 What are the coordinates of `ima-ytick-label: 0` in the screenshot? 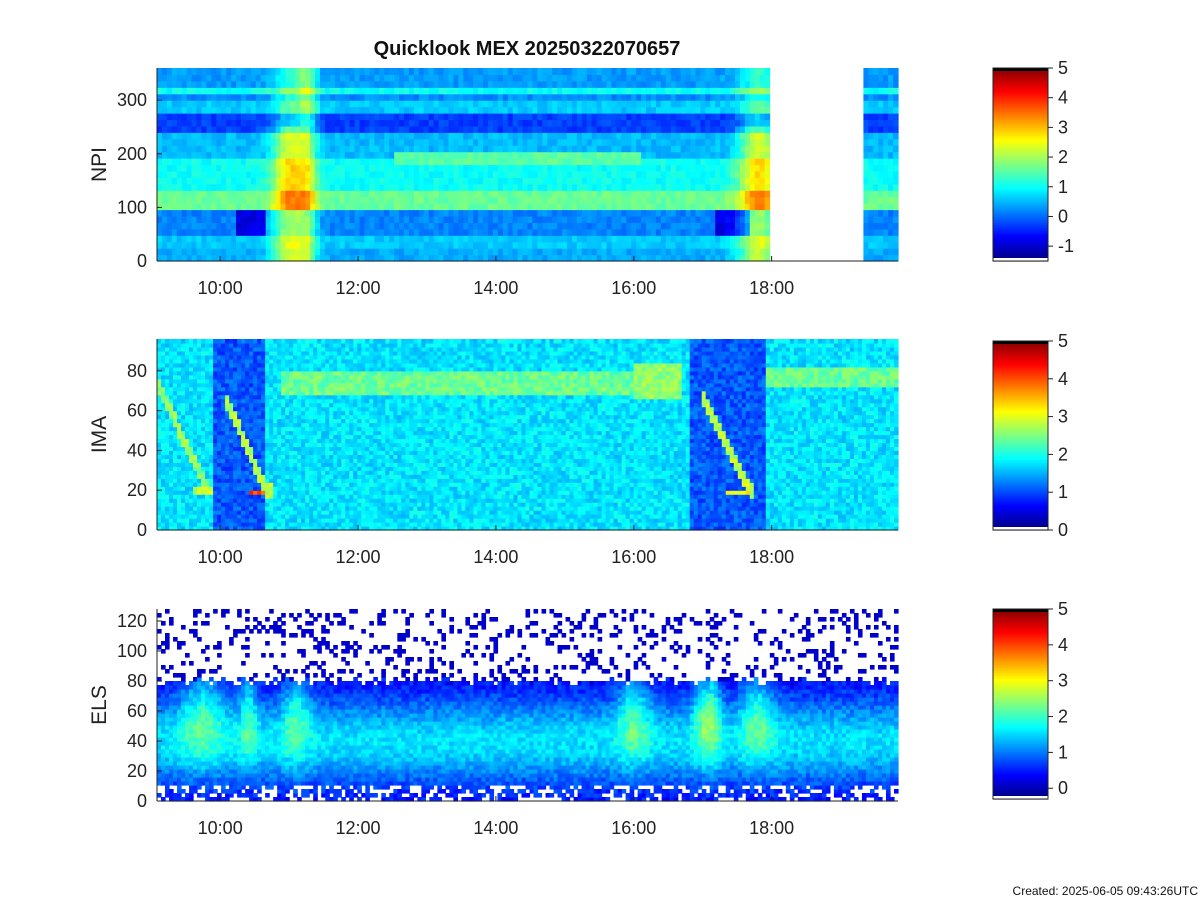 It's located at (142, 530).